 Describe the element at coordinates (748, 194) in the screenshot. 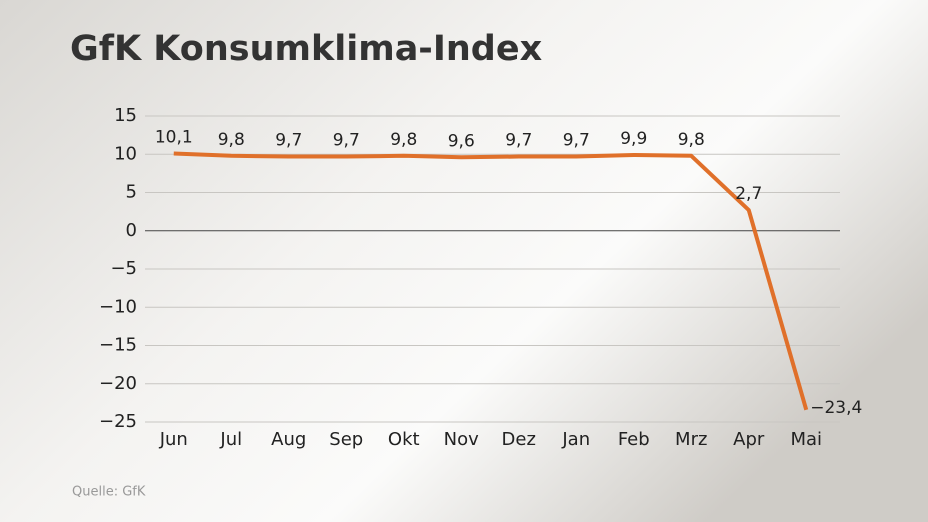

I see `data-label: 2,7` at that location.